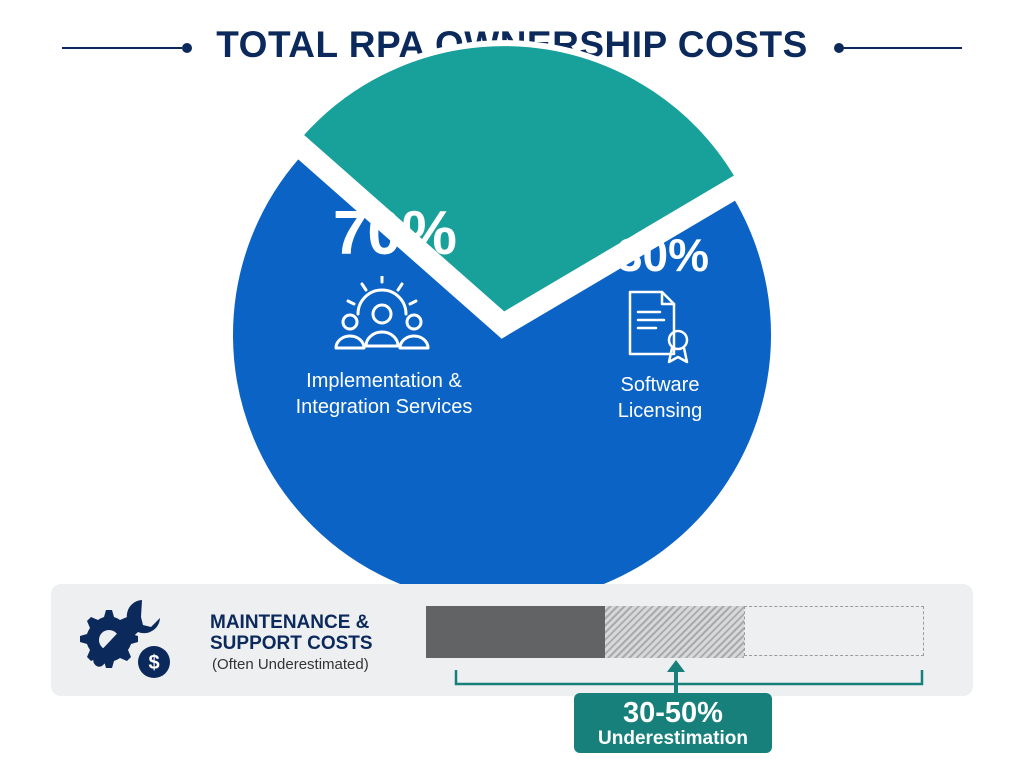 This screenshot has height=768, width=1024. I want to click on maintenance-subtitle: (Often Underestimated), so click(312, 664).